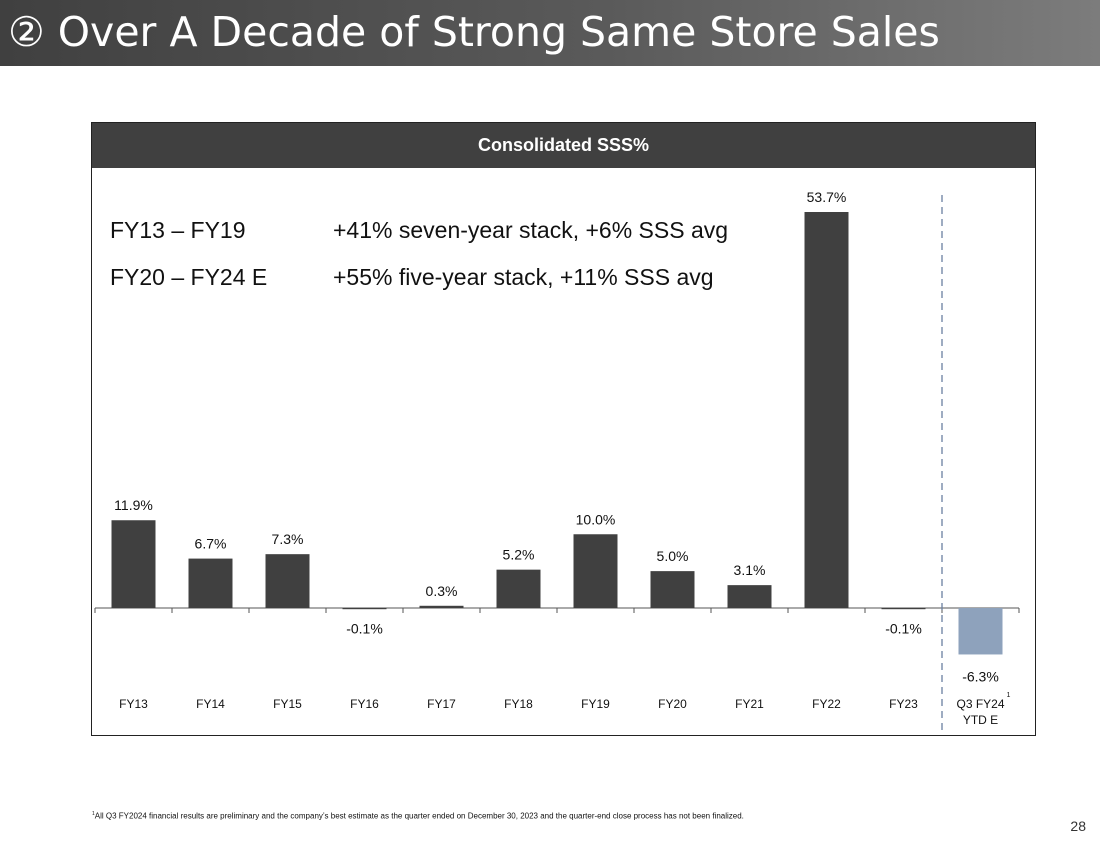 This screenshot has height=849, width=1100. I want to click on category-label-fy16: FY16, so click(364, 704).